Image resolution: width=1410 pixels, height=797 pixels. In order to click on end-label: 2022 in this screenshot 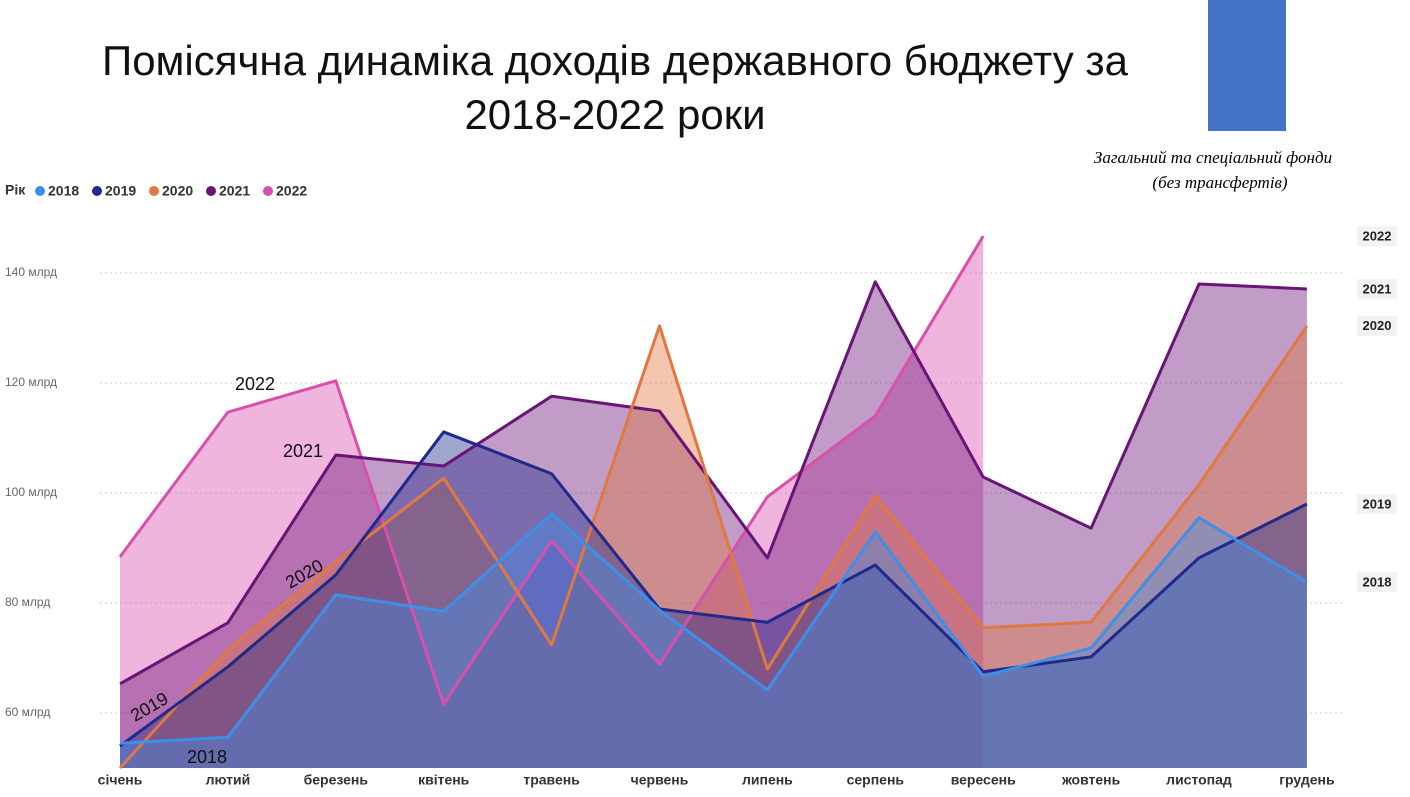, I will do `click(1377, 236)`.